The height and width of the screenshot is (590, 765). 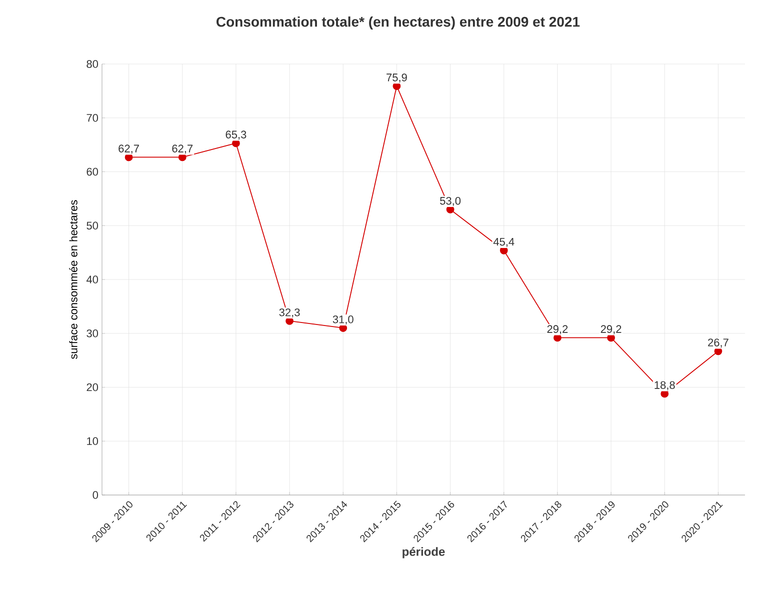 I want to click on data-label: 31,0, so click(x=343, y=320).